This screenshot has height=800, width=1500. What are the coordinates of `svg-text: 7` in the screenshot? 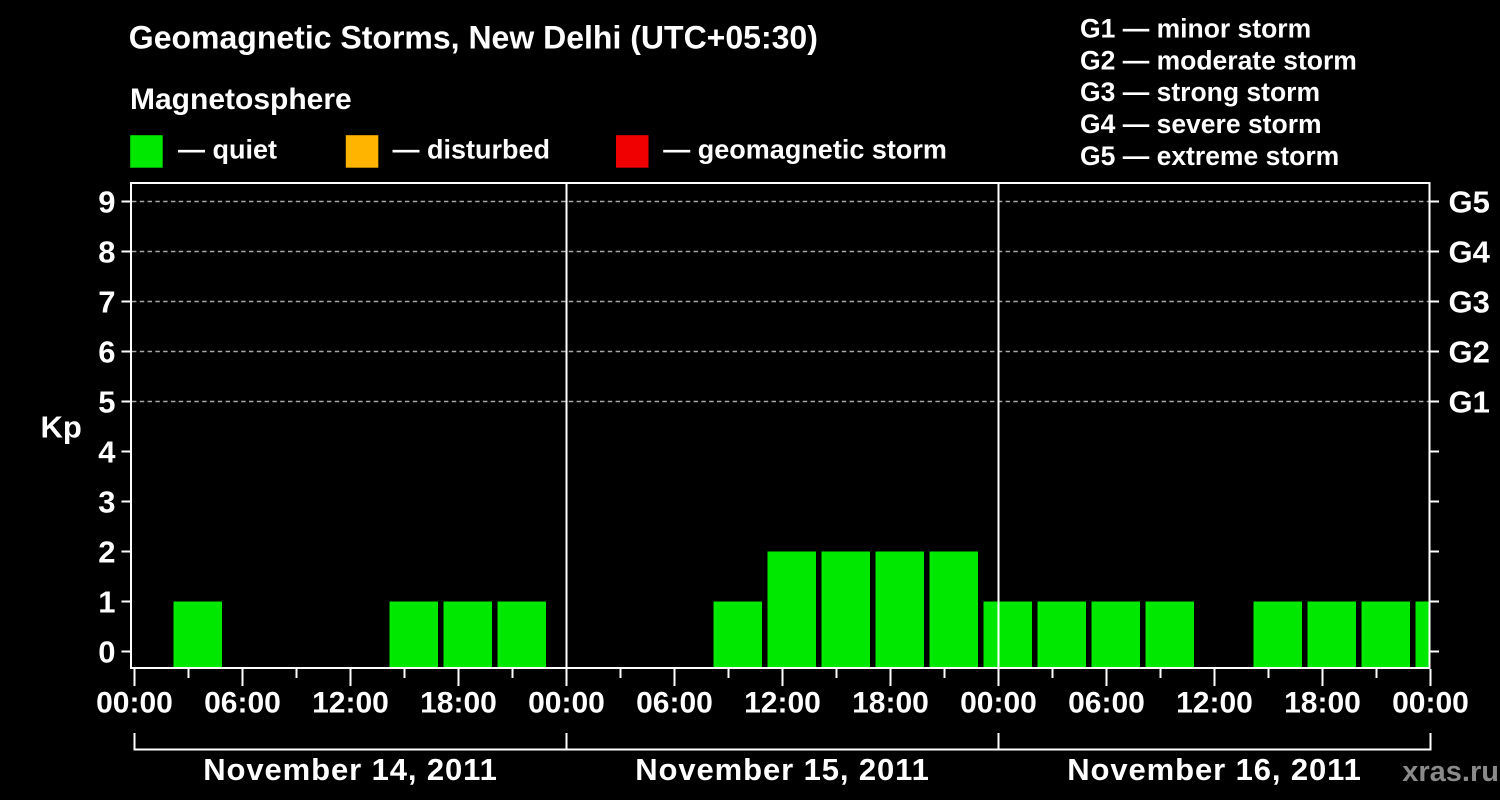 It's located at (106, 302).